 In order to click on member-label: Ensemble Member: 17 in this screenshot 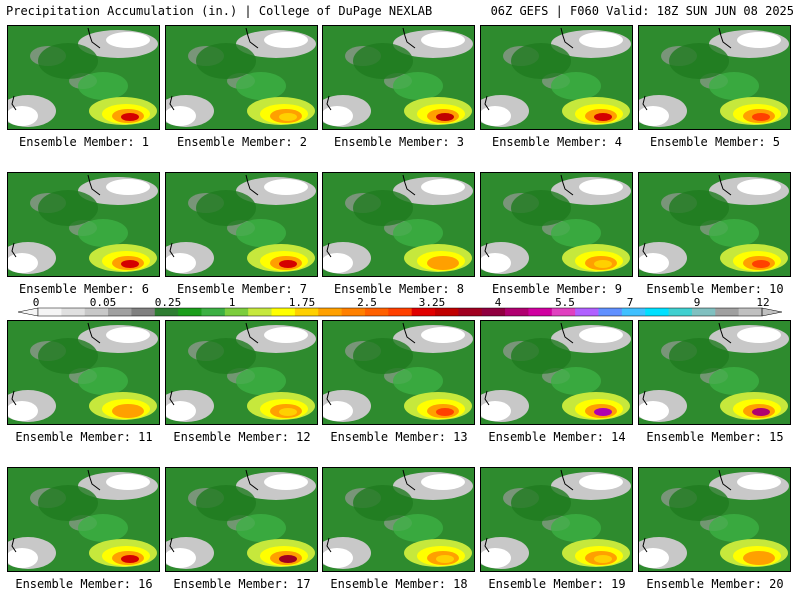, I will do `click(242, 584)`.